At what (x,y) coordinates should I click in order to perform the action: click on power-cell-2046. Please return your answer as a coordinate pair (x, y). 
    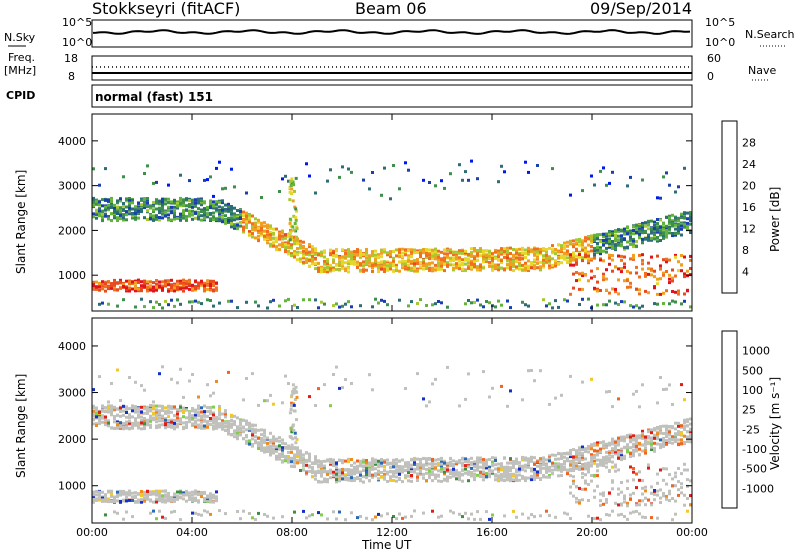
    Looking at the image, I should click on (576, 243).